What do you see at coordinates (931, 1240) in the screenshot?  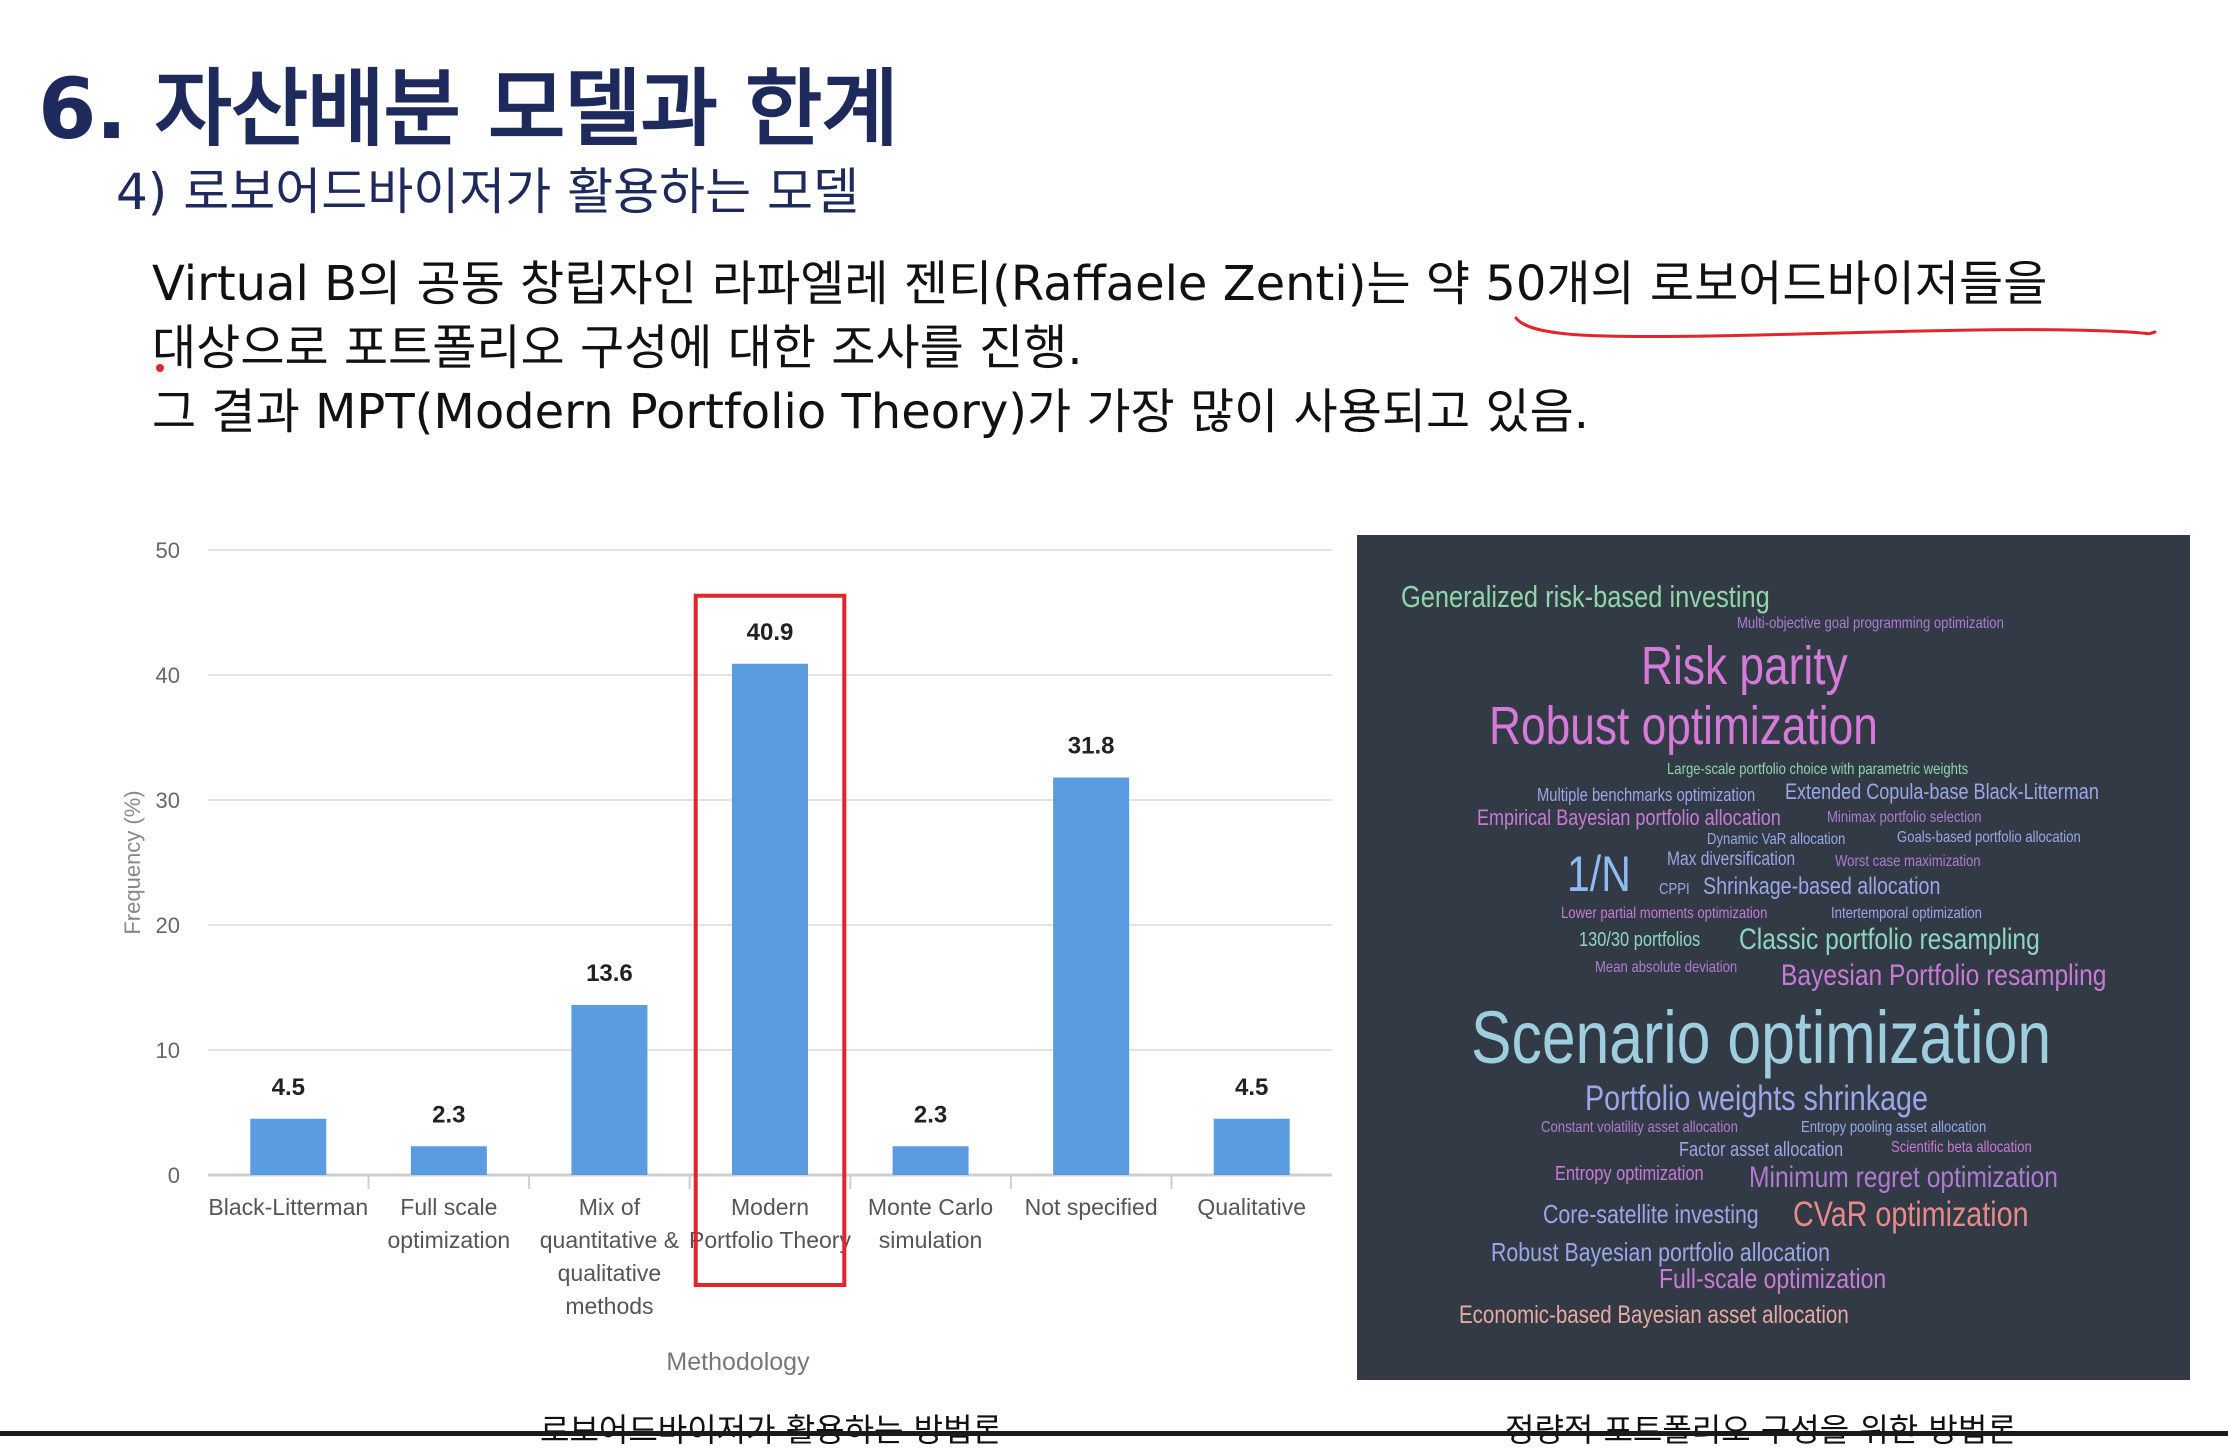 I see `x-tick-label: simulation` at bounding box center [931, 1240].